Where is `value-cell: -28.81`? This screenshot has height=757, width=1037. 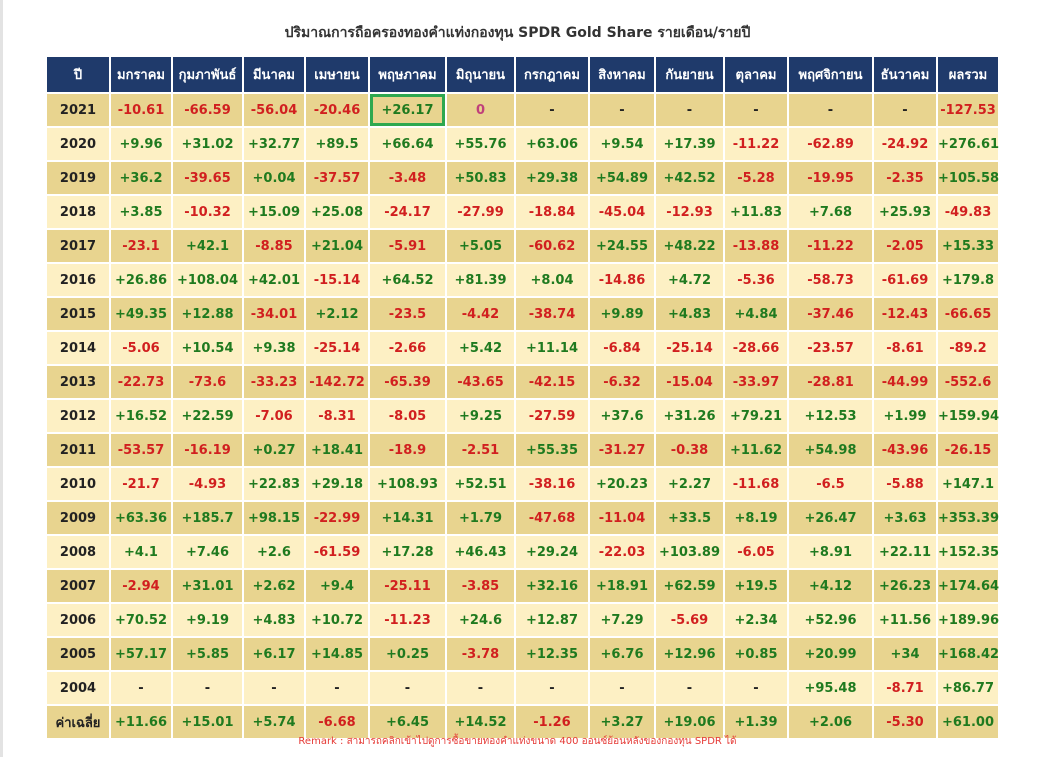 value-cell: -28.81 is located at coordinates (830, 382).